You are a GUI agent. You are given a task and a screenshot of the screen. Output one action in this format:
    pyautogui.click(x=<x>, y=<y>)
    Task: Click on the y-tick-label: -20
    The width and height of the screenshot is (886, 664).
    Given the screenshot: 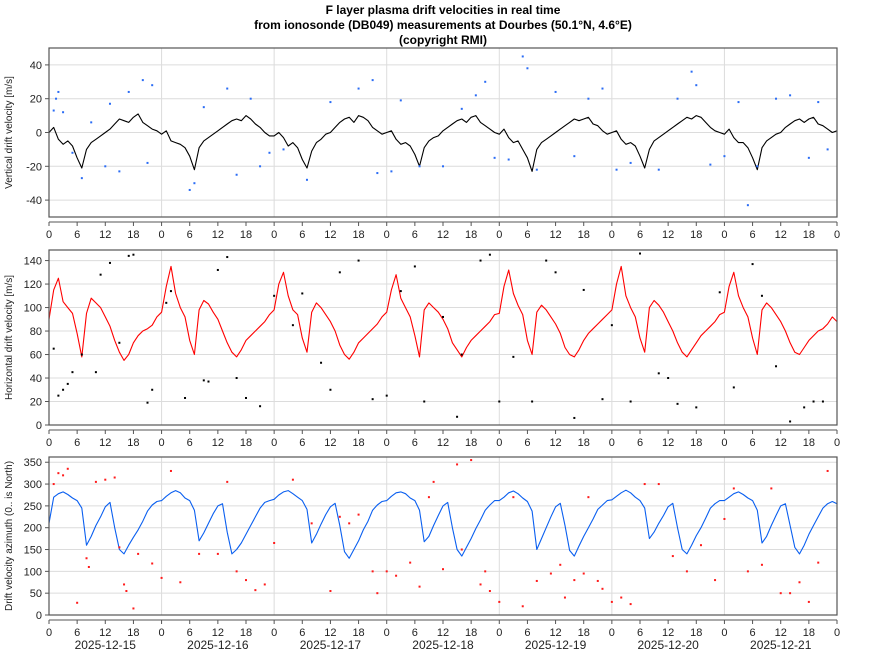 What is the action you would take?
    pyautogui.click(x=34, y=167)
    